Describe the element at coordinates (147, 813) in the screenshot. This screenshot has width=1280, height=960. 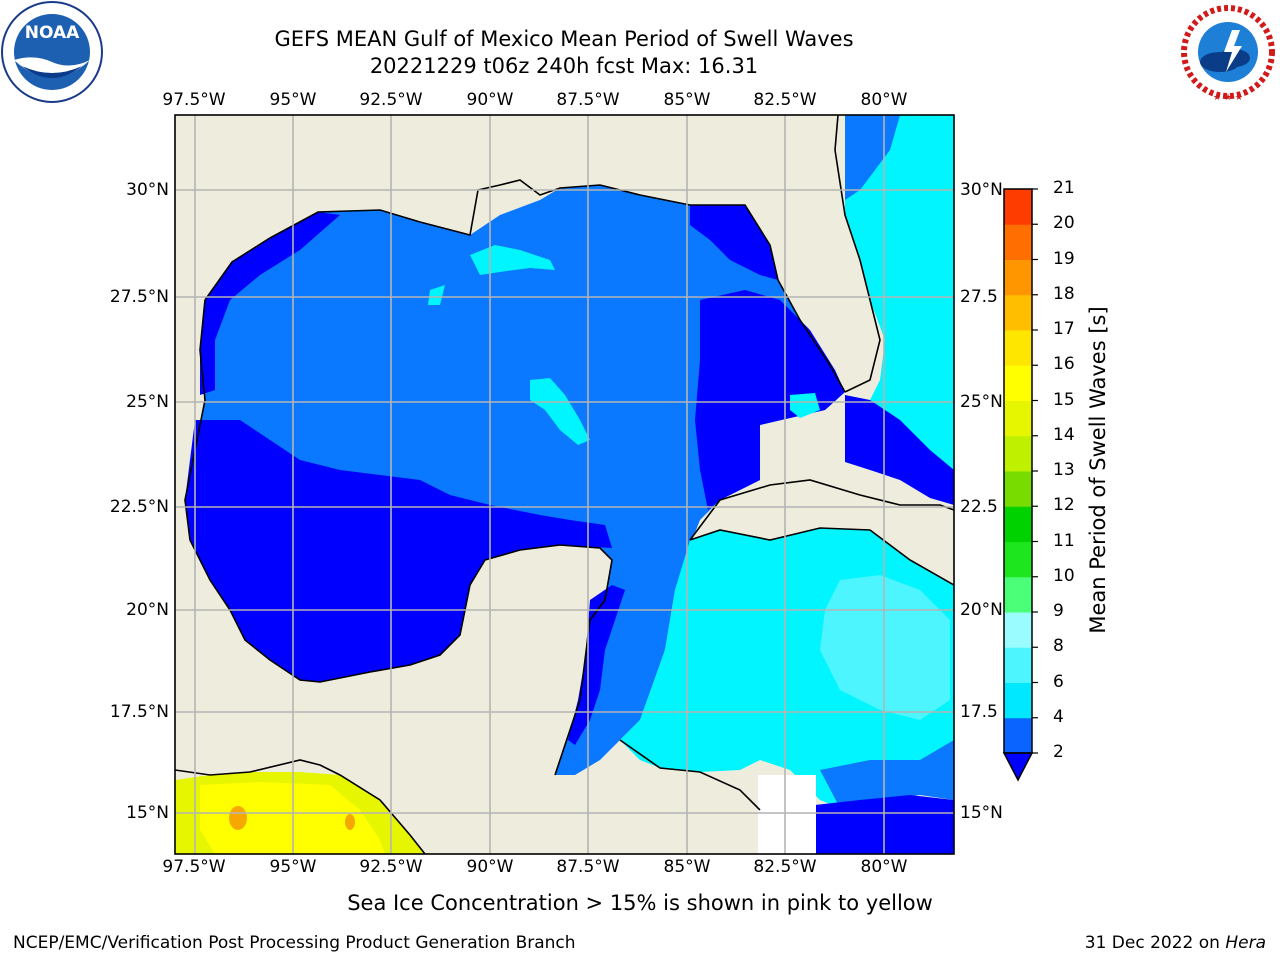
I see `lat-label-left: 15°N` at that location.